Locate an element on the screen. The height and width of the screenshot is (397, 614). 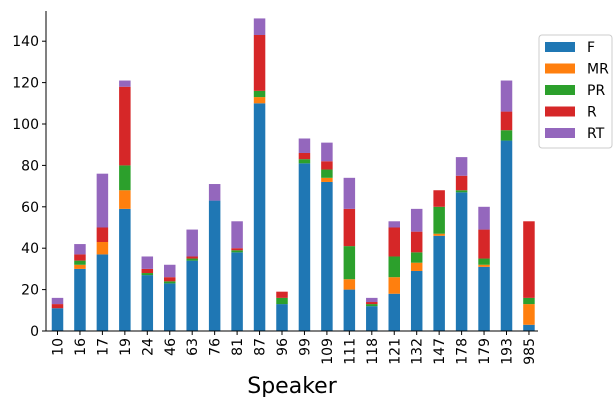
x-tick-label-16: 16 is located at coordinates (81, 347).